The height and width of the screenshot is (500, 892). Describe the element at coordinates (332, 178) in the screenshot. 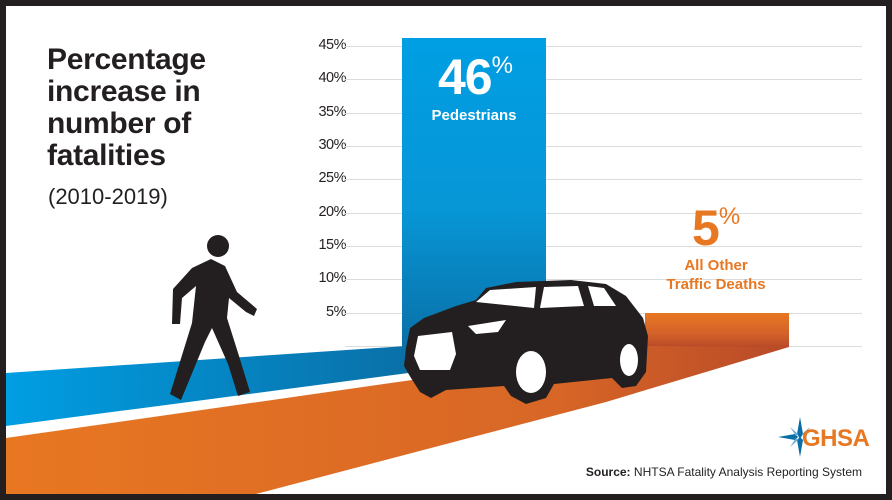

I see `y-tick-label: 25%` at that location.